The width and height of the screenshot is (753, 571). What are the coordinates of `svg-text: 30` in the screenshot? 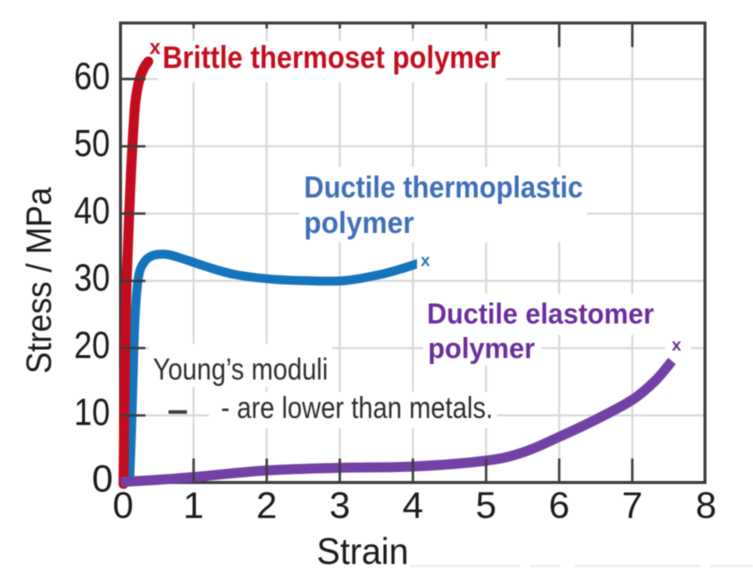 It's located at (92, 279).